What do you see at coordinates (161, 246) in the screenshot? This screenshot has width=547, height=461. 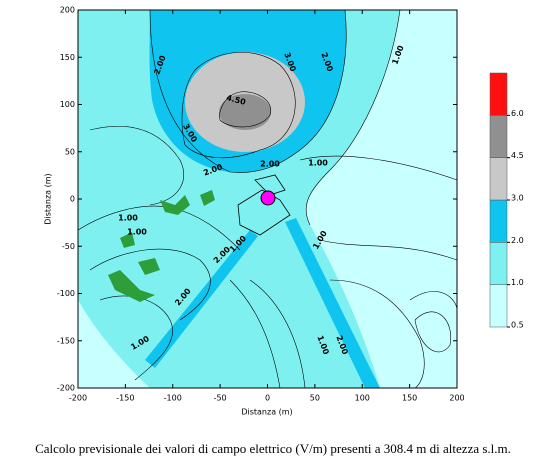 I see `green-patches` at bounding box center [161, 246].